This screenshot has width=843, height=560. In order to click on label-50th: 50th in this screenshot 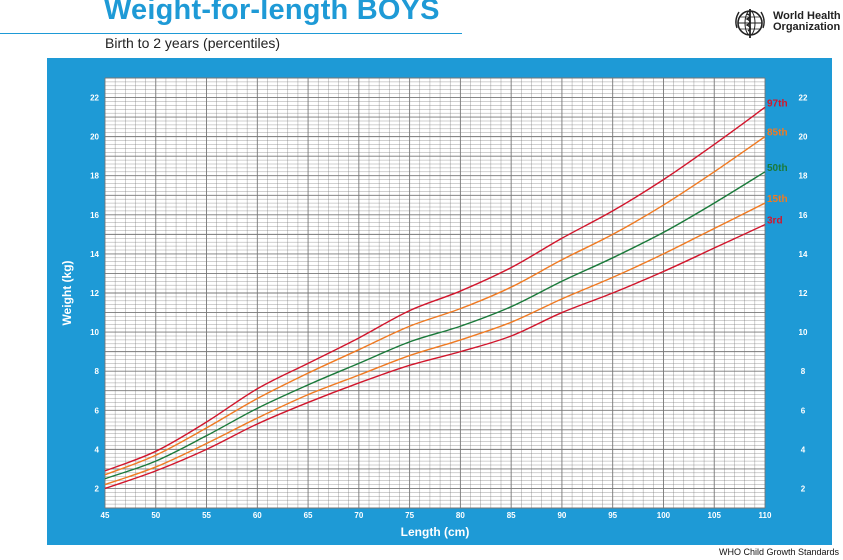, I will do `click(777, 168)`.